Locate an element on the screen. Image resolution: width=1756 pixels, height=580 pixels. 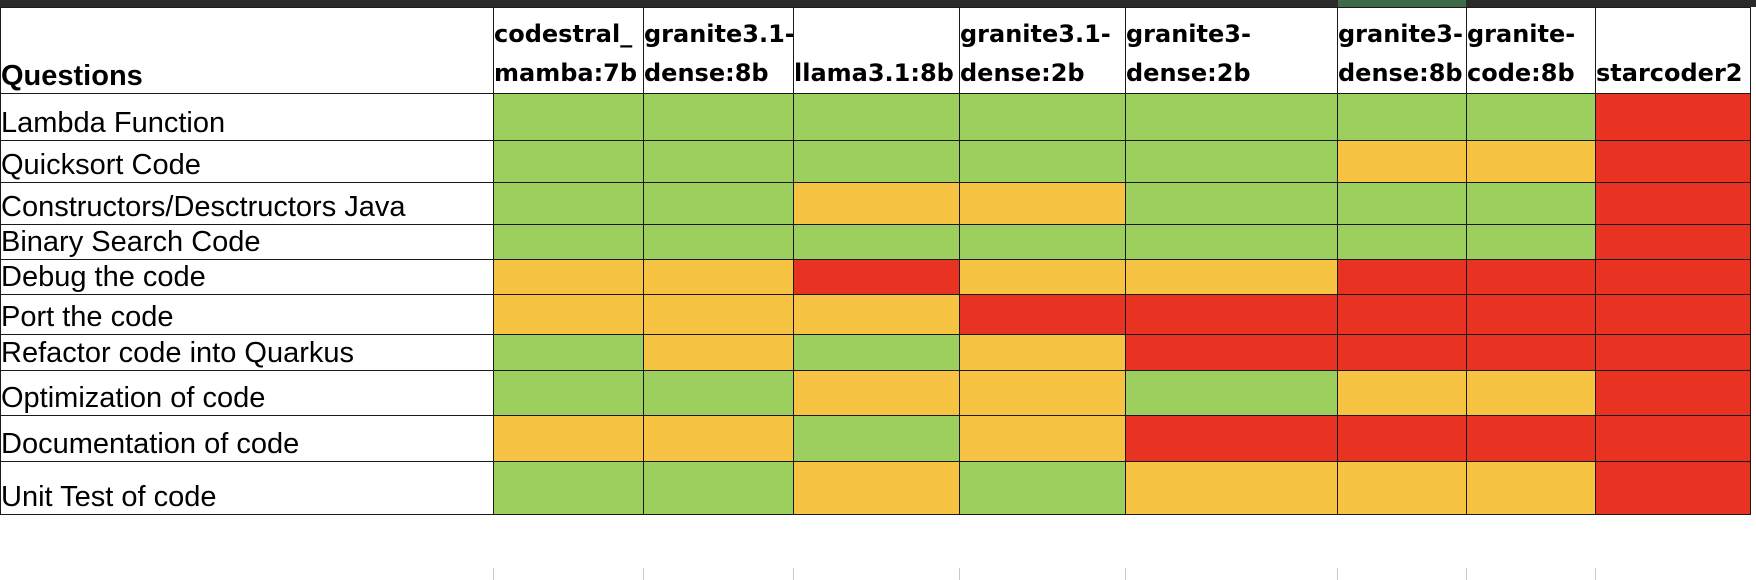
model-header: starcoder2 is located at coordinates (1673, 50).